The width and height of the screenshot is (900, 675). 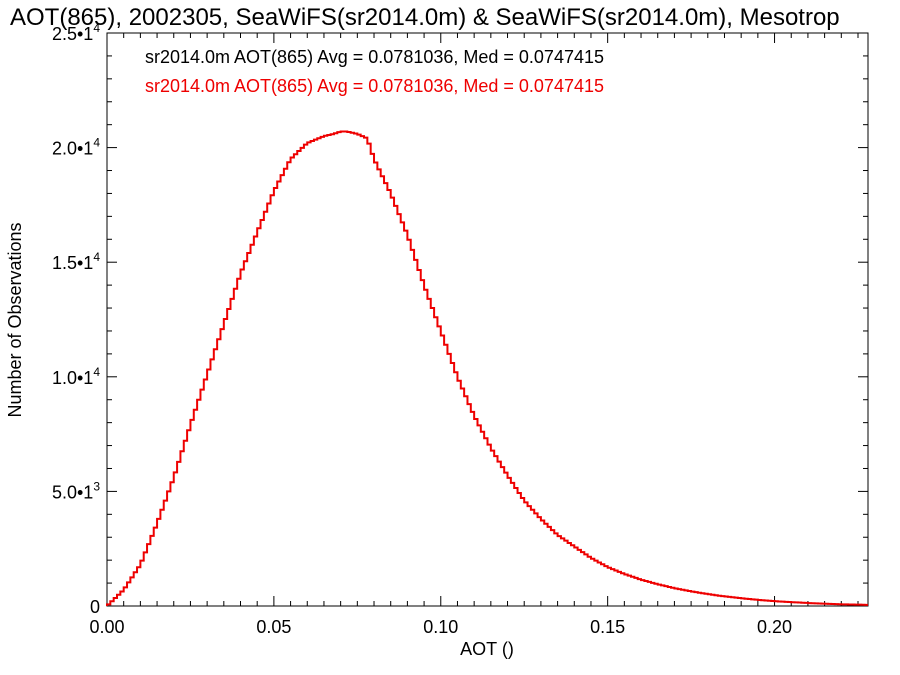 I want to click on x-tick-label: 0.15, so click(x=607, y=627).